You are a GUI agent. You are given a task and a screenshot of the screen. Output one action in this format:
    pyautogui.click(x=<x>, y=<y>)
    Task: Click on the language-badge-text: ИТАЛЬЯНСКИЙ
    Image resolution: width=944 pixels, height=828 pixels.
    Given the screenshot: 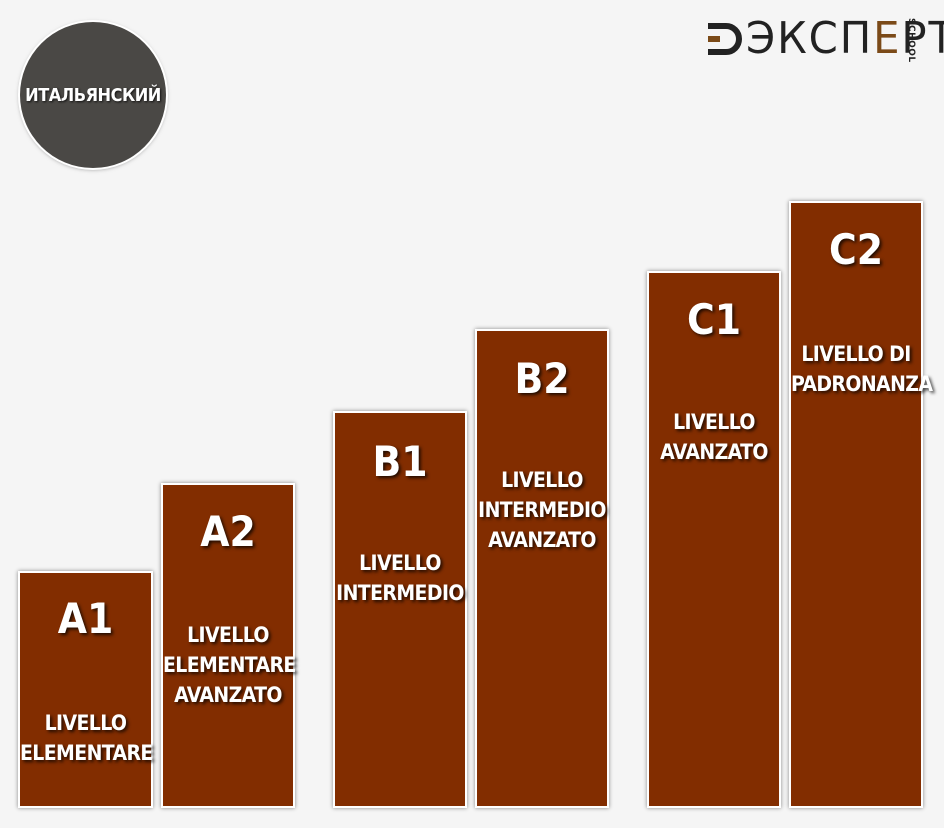 What is the action you would take?
    pyautogui.click(x=93, y=95)
    